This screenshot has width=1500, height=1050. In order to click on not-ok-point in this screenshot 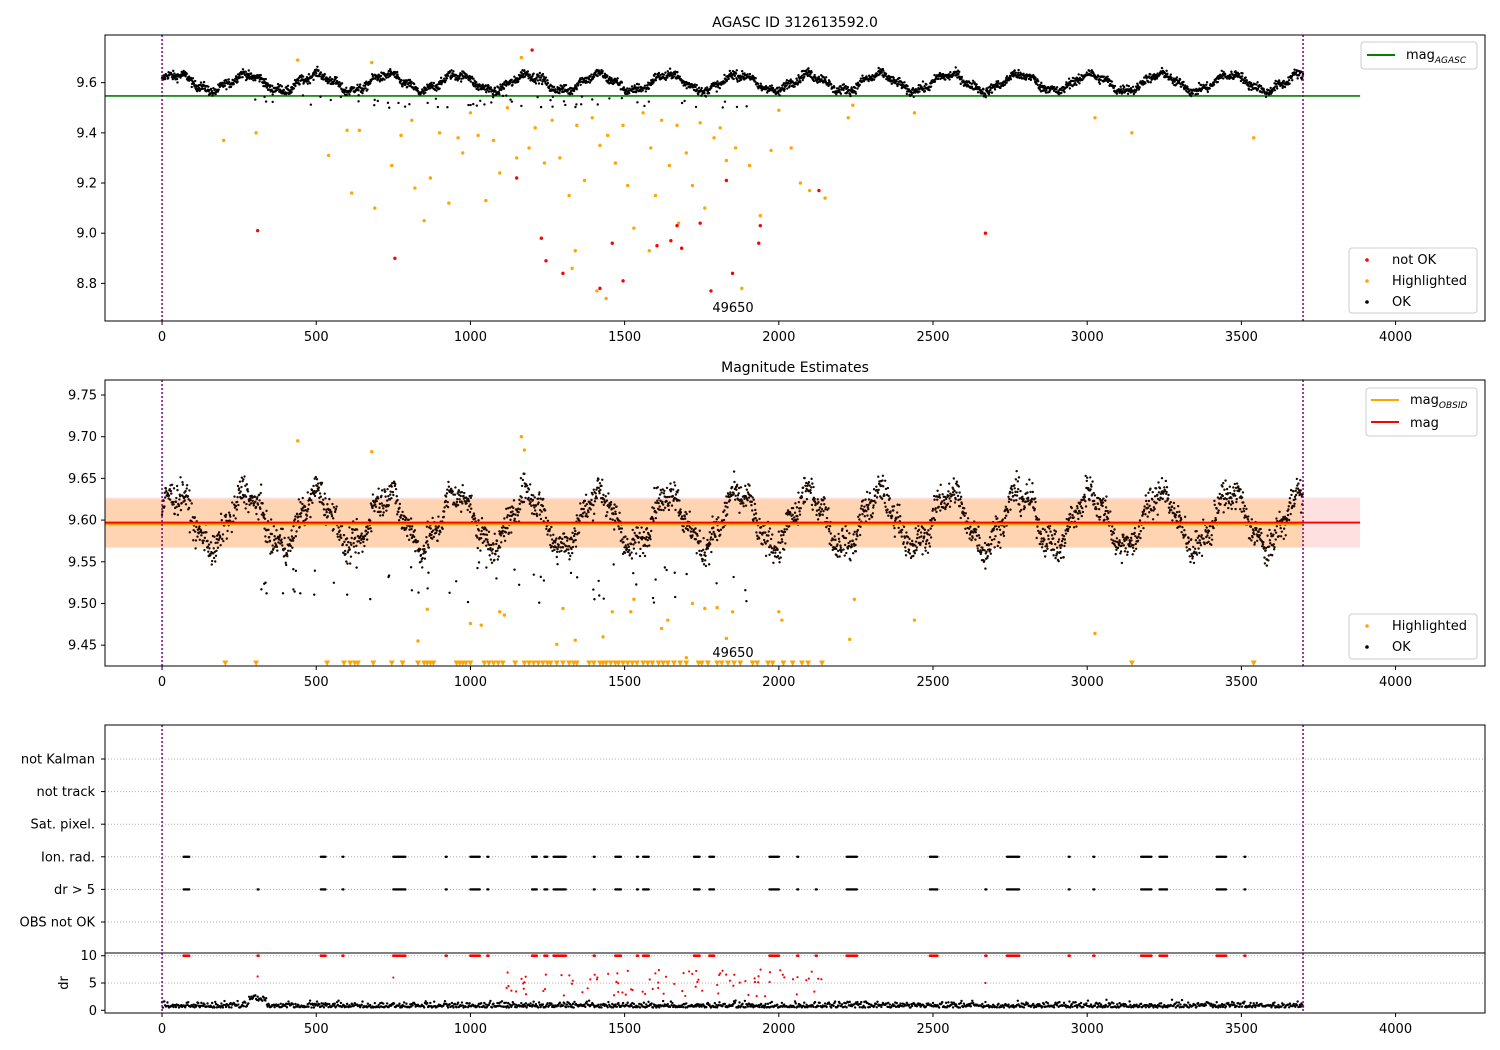, I will do `click(819, 190)`.